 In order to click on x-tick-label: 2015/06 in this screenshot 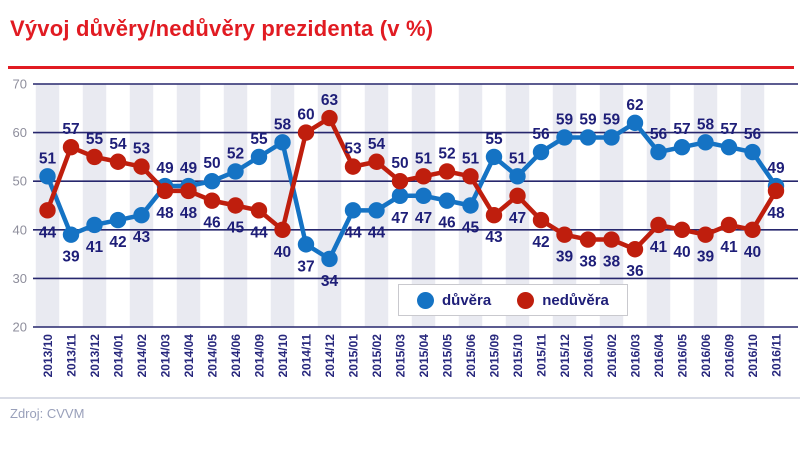, I will do `click(471, 356)`.